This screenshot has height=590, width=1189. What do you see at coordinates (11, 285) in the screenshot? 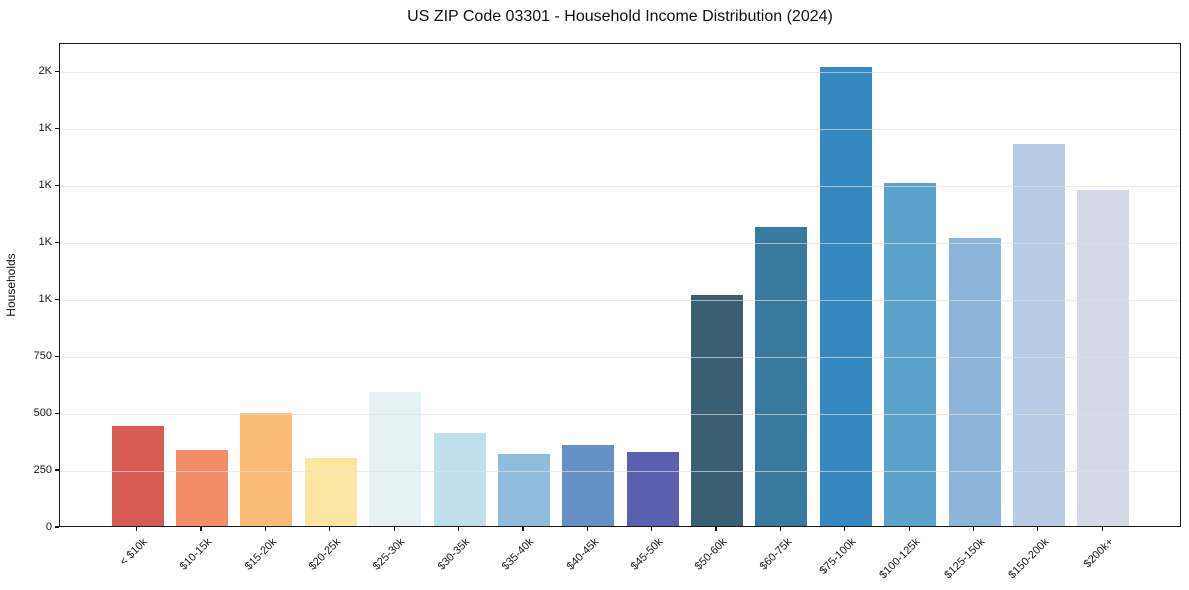
I see `y-axis-label: Households` at bounding box center [11, 285].